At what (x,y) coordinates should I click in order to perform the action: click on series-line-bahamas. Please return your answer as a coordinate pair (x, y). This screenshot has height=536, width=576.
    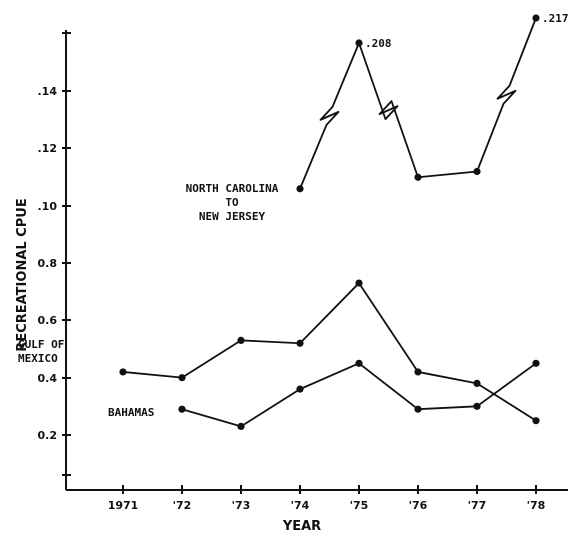
    Looking at the image, I should click on (359, 395).